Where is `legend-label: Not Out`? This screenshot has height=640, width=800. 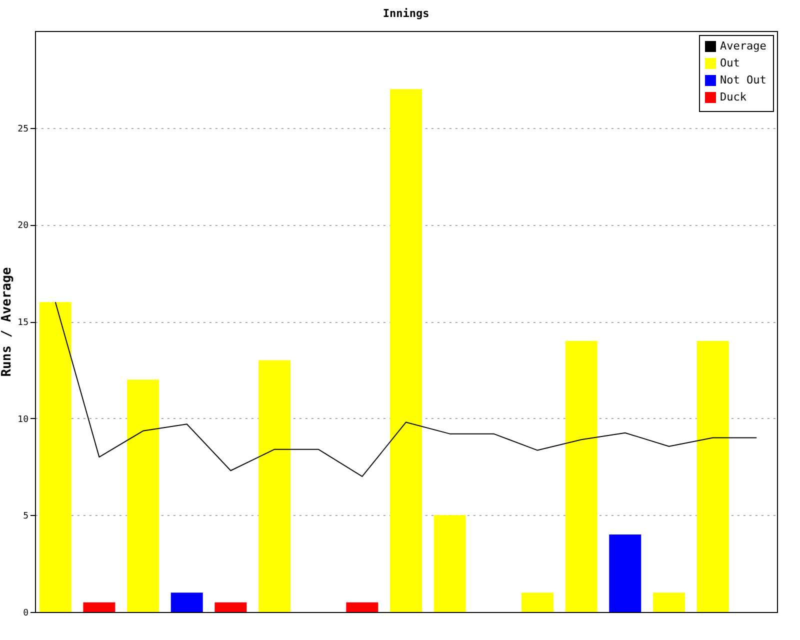 legend-label: Not Out is located at coordinates (743, 80).